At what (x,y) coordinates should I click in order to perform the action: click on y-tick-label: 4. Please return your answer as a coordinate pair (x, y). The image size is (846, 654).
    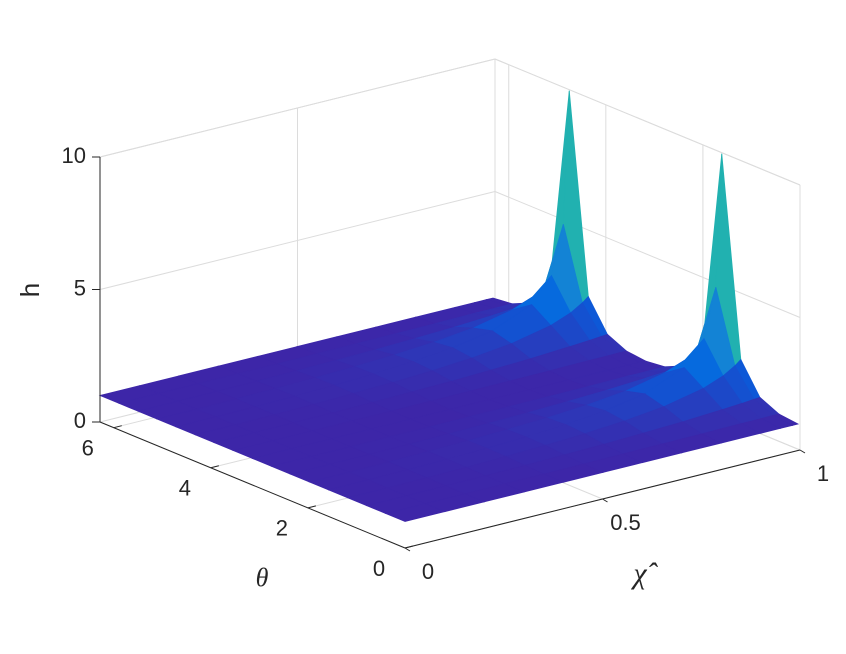
    Looking at the image, I should click on (185, 488).